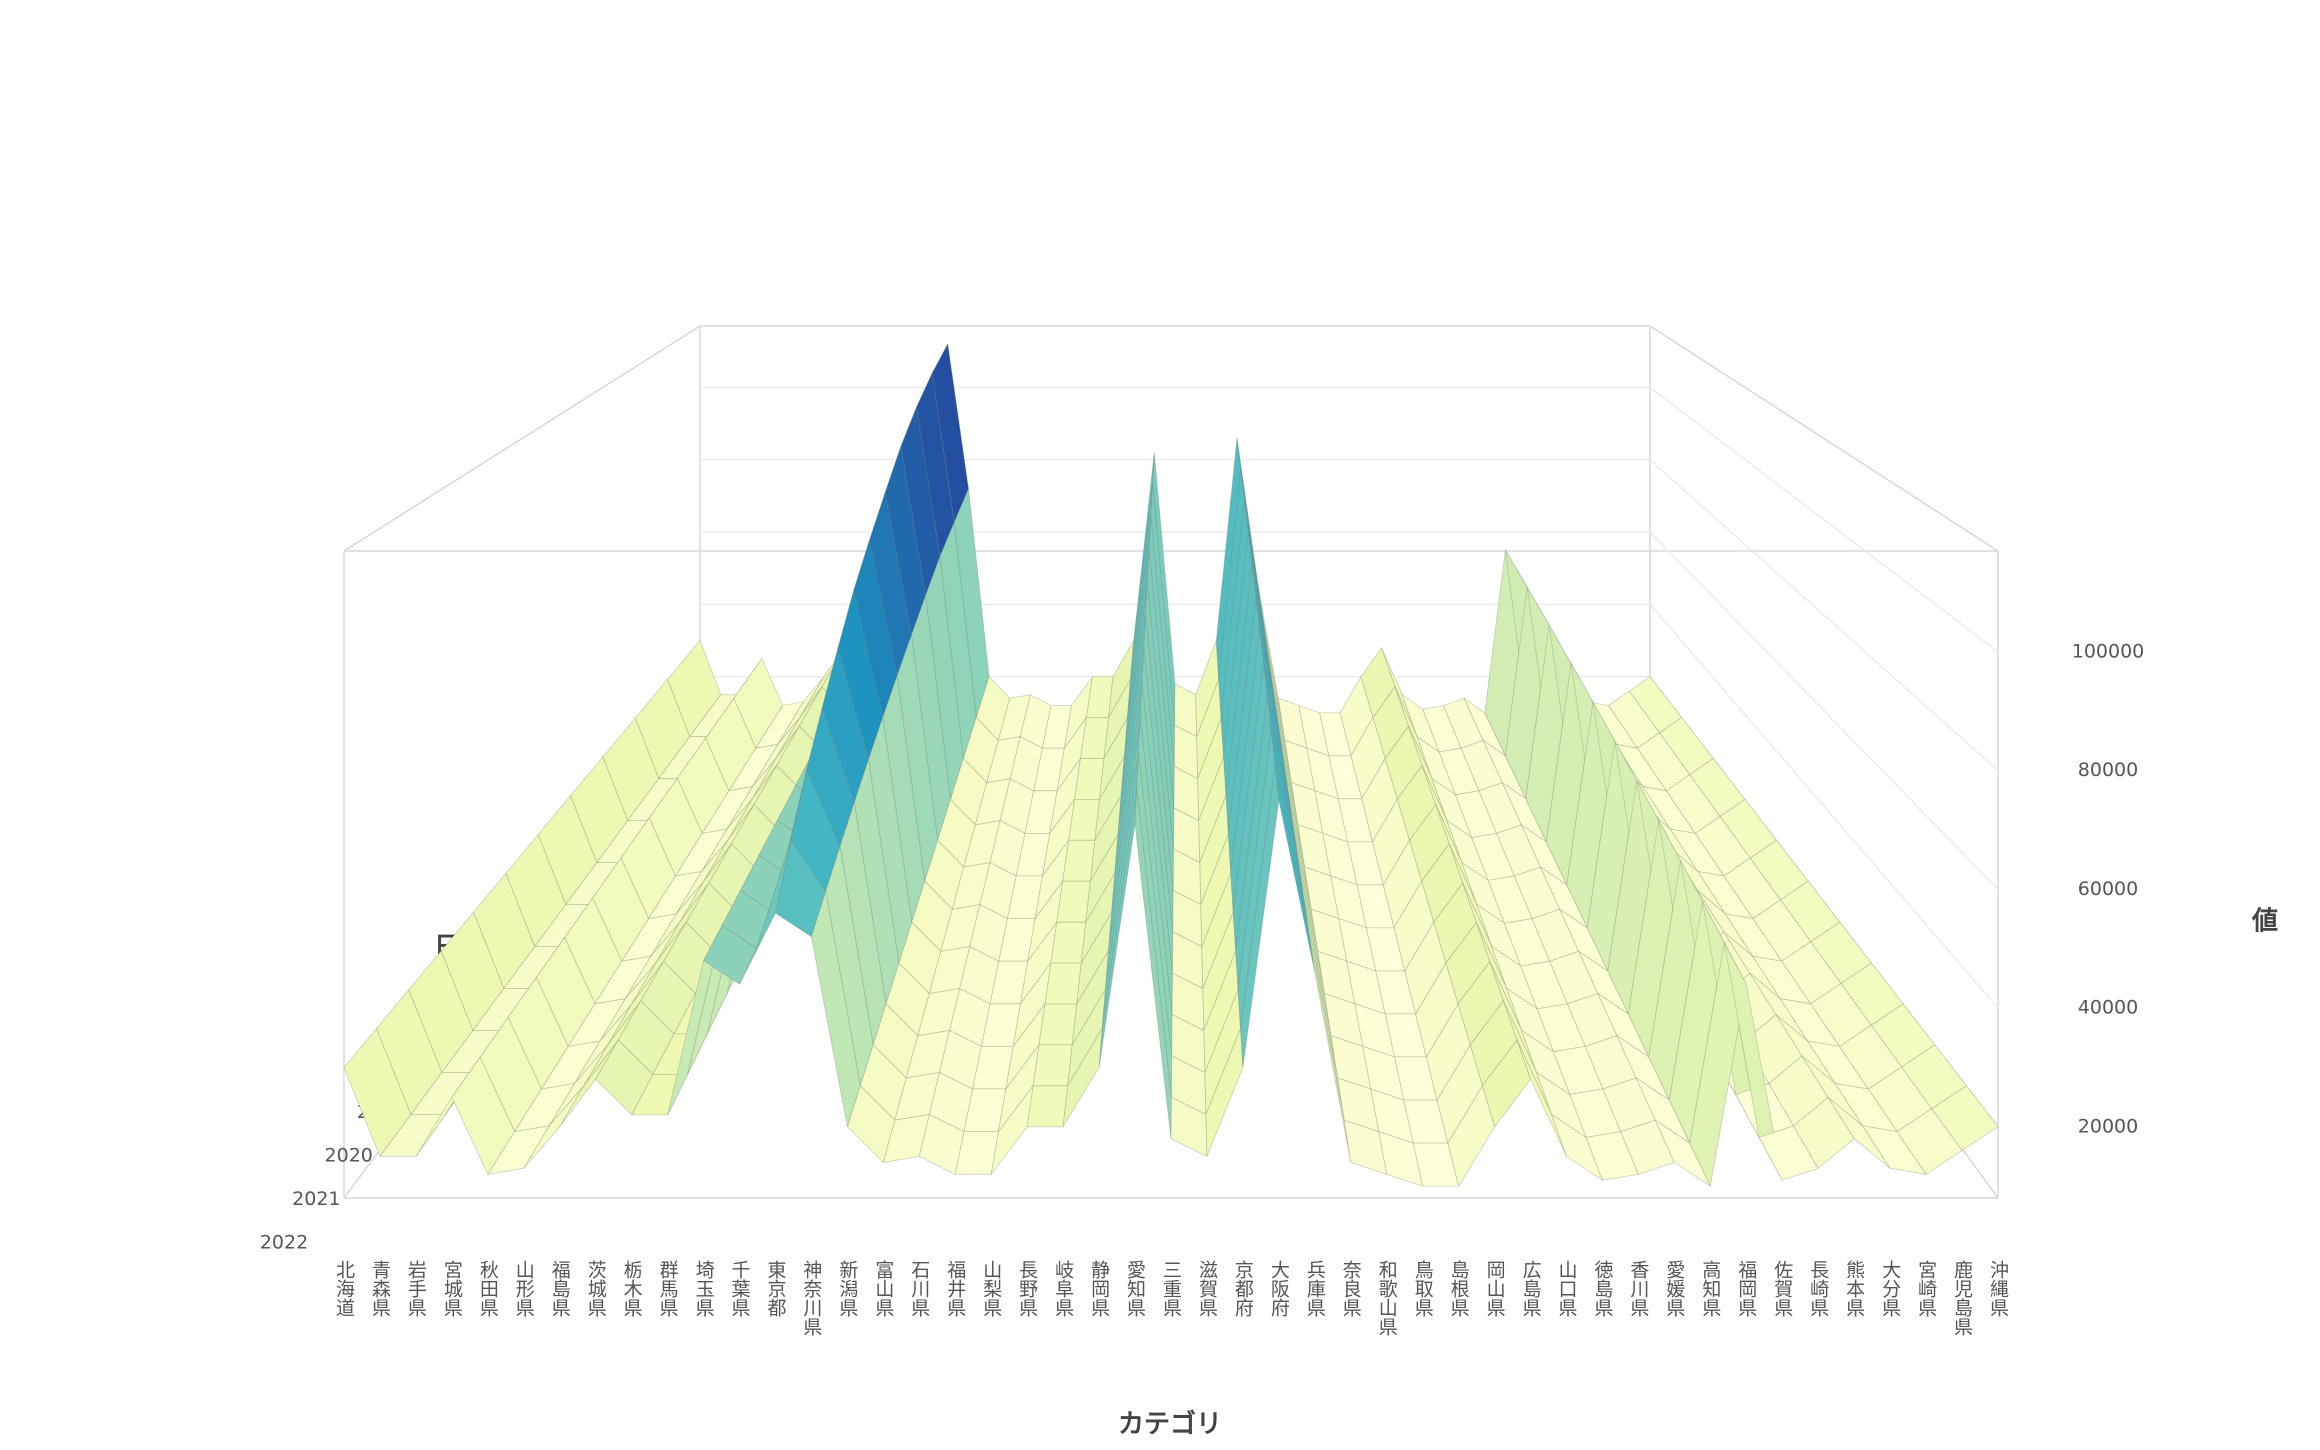  Describe the element at coordinates (632, 1288) in the screenshot. I see `x-tick-label: 栃木県` at that location.